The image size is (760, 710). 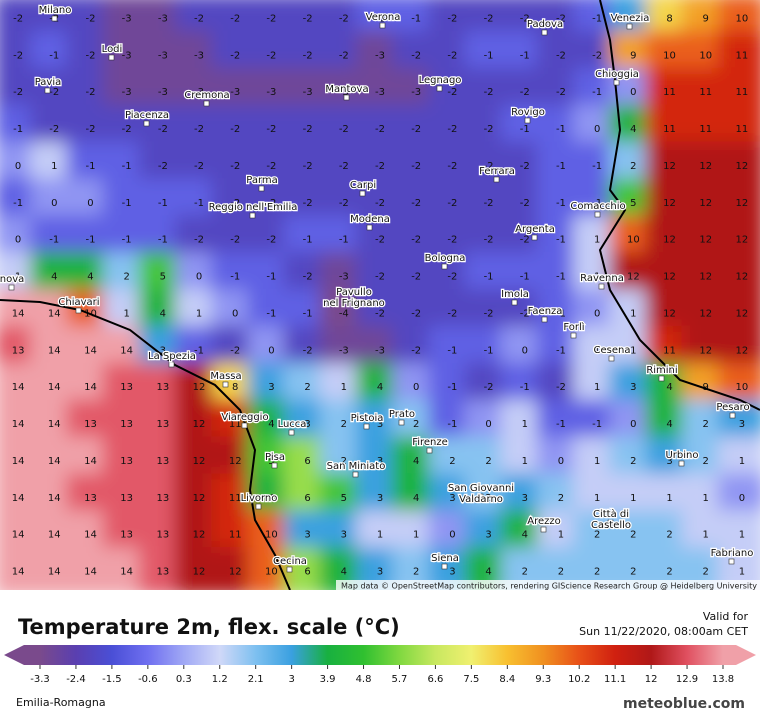 What do you see at coordinates (61, 702) in the screenshot?
I see `region: Emilia-Romagna` at bounding box center [61, 702].